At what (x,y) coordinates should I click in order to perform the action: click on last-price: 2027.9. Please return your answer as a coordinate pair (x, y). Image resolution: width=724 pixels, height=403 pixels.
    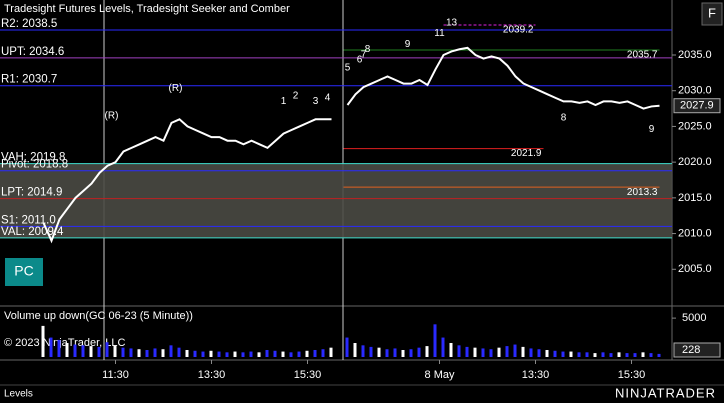
    Looking at the image, I should click on (697, 106).